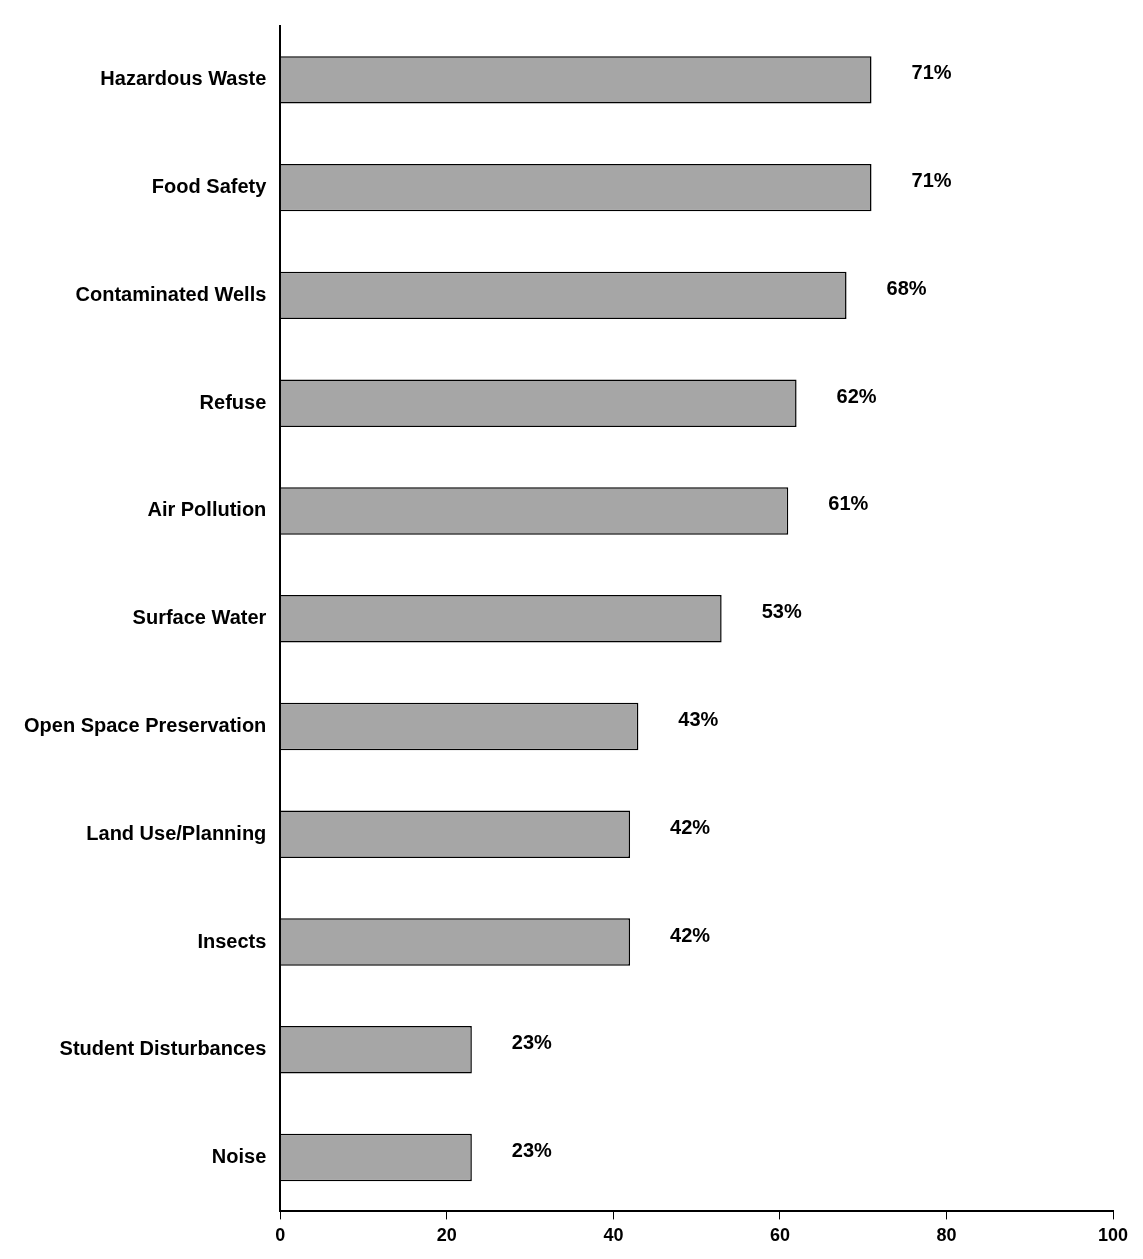 The image size is (1143, 1259). What do you see at coordinates (239, 1156) in the screenshot?
I see `y-tick-label: Noise` at bounding box center [239, 1156].